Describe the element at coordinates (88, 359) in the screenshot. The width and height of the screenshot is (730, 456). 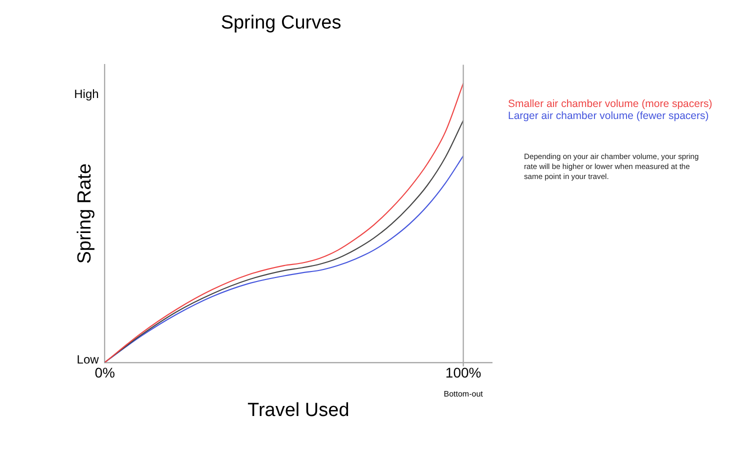
I see `text: Low` at that location.